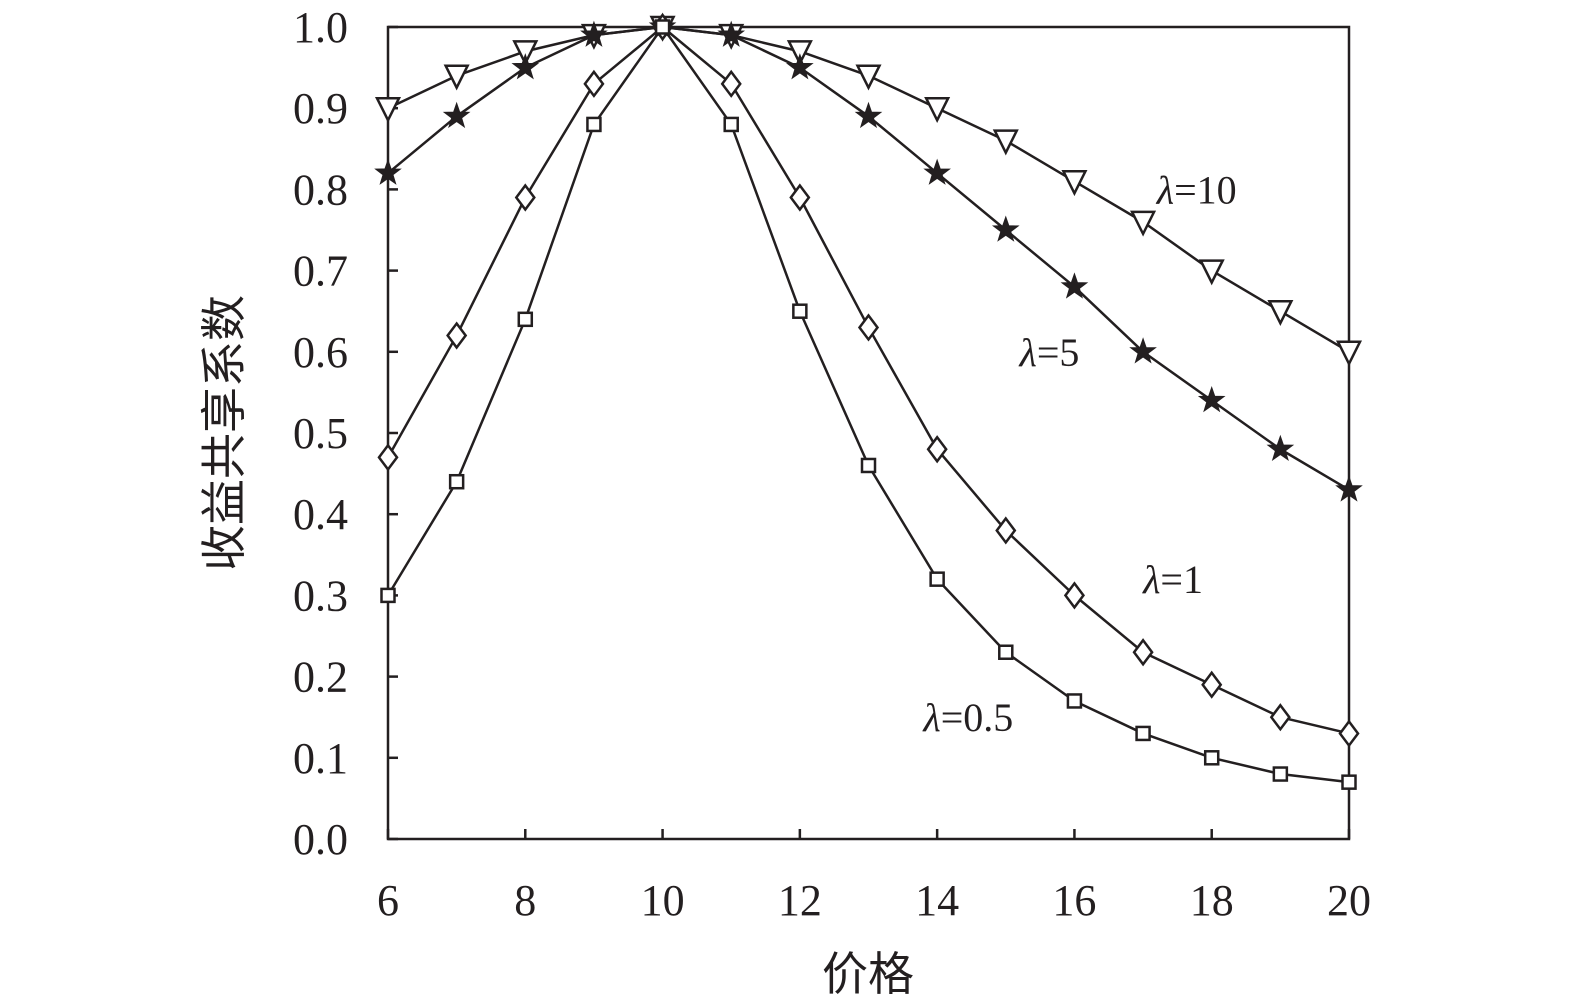  What do you see at coordinates (320, 839) in the screenshot?
I see `y-tick-label: 0.0` at bounding box center [320, 839].